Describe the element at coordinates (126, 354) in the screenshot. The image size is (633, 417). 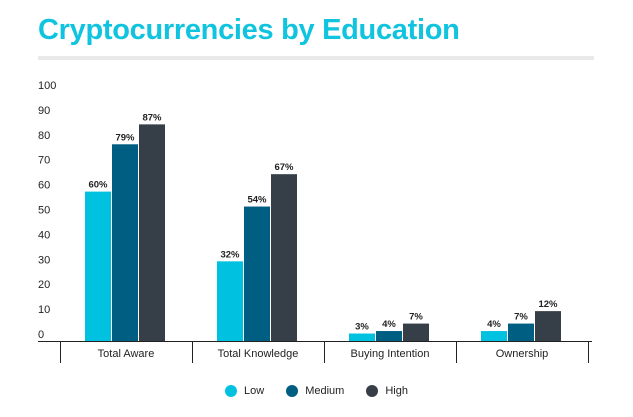
I see `category-label: Total Aware` at that location.